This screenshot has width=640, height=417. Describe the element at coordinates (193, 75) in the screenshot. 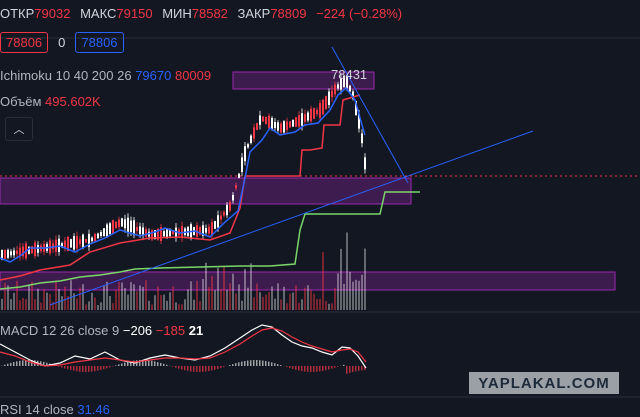

I see `ichimoku-value-2: 80009` at that location.